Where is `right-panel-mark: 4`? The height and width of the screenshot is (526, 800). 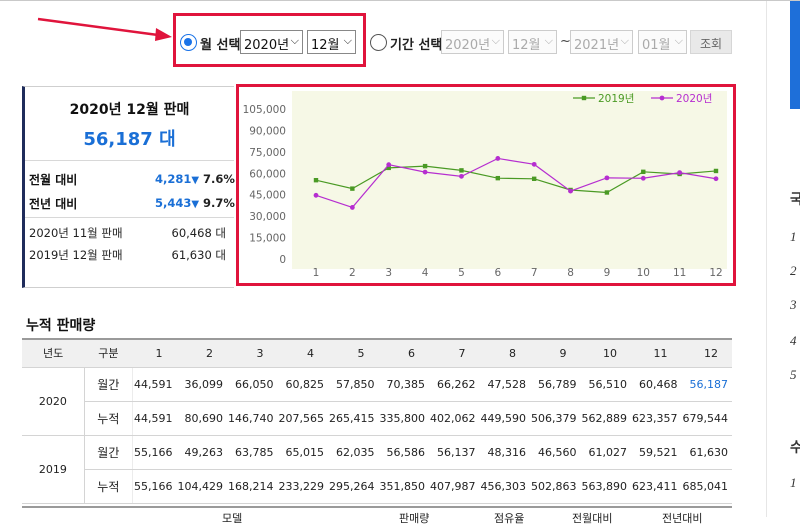
right-panel-mark: 4 is located at coordinates (793, 340).